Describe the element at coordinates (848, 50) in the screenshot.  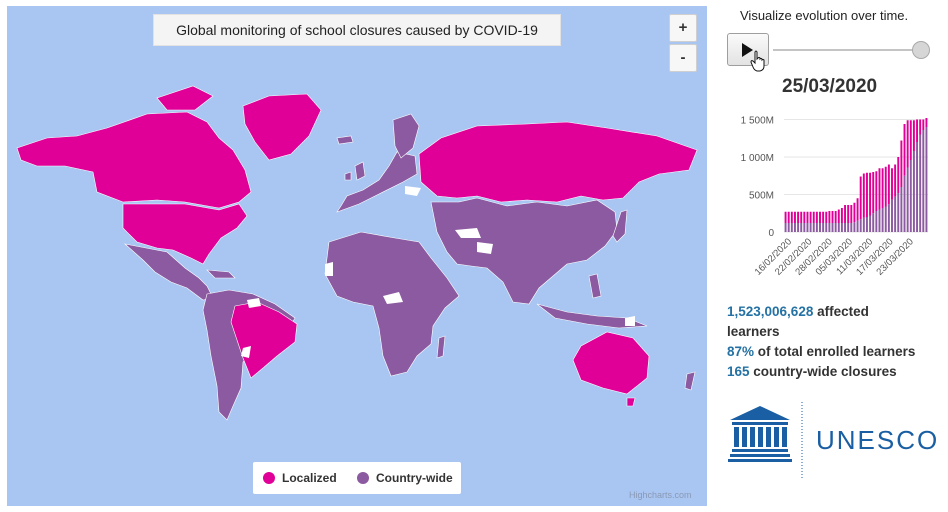
I see `timeline-slider-track` at that location.